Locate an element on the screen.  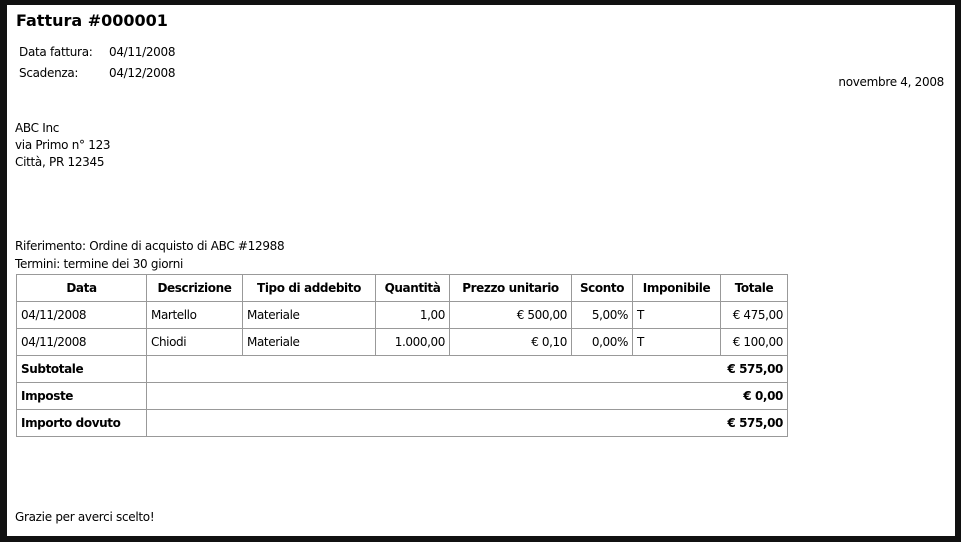
col-header: Quantità is located at coordinates (412, 288).